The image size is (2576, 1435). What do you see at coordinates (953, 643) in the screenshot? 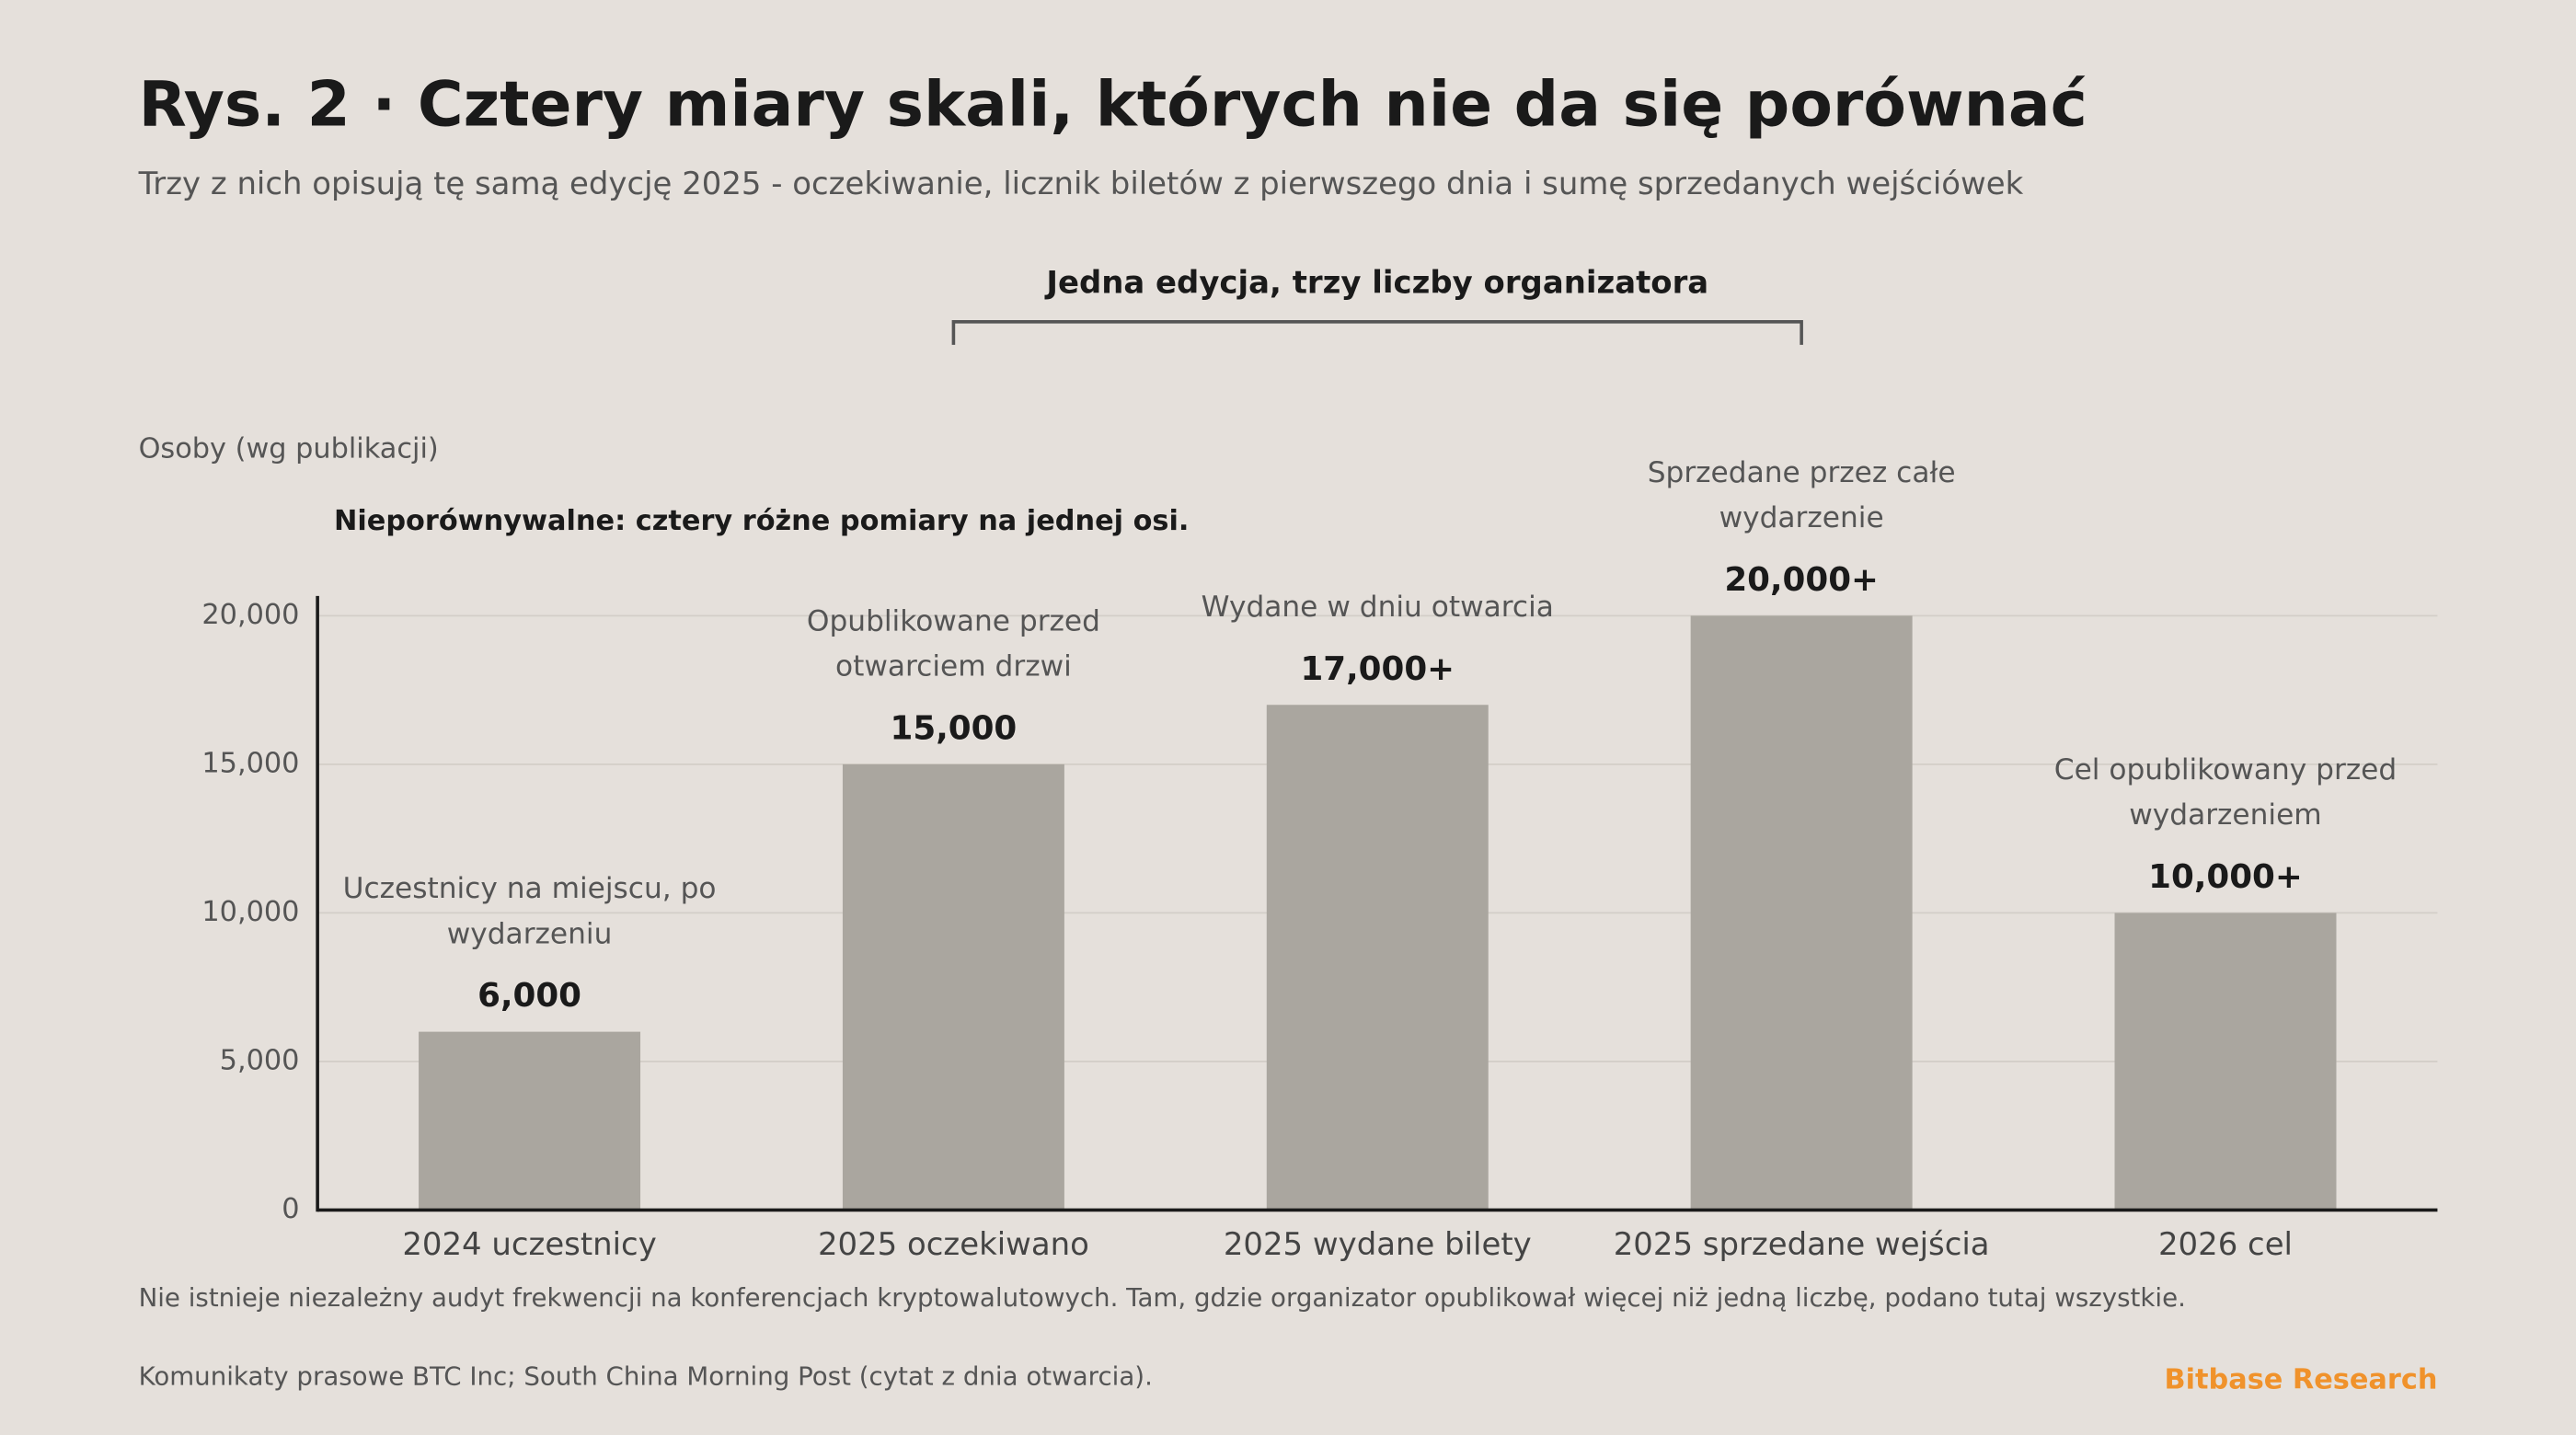
I see `bar-annotation: Opublikowane przed otwarciem drzwi` at bounding box center [953, 643].